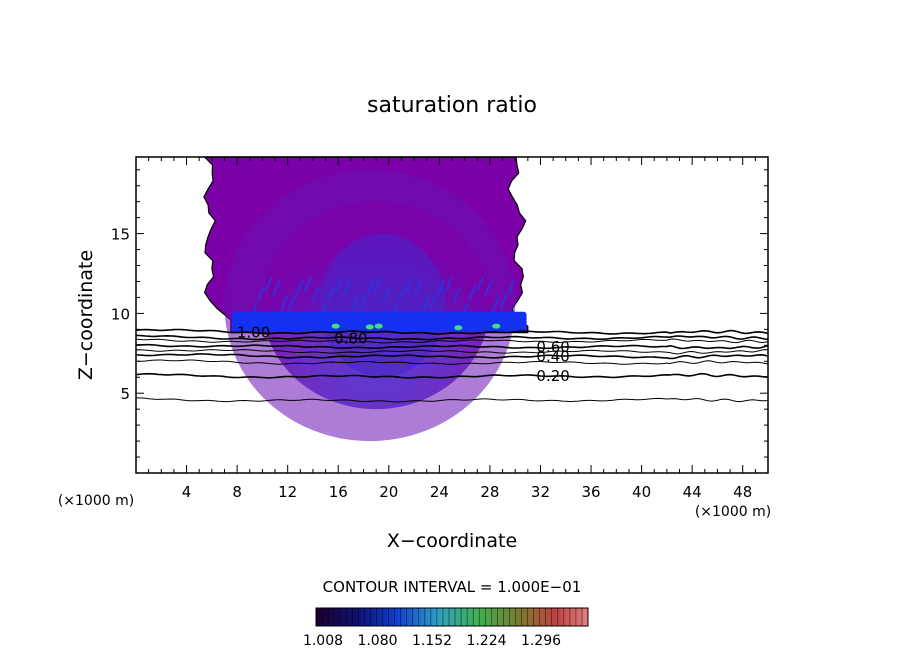 The width and height of the screenshot is (904, 658). What do you see at coordinates (541, 641) in the screenshot?
I see `colorbar-tick-label: 1.296` at bounding box center [541, 641].